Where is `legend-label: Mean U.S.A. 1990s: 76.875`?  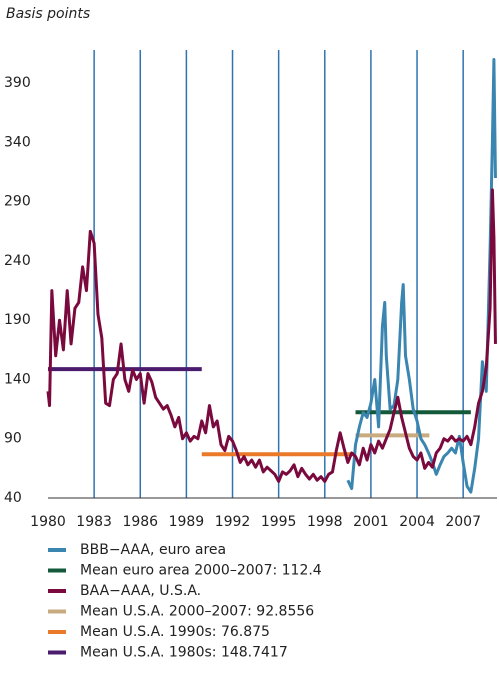 legend-label: Mean U.S.A. 1990s: 76.875 is located at coordinates (175, 632).